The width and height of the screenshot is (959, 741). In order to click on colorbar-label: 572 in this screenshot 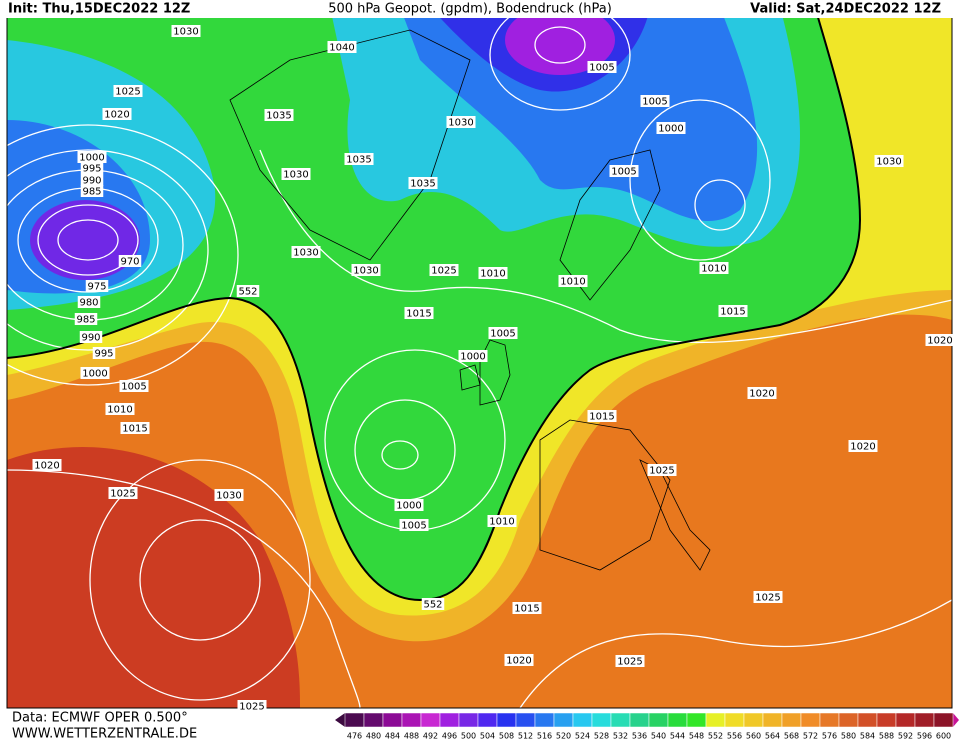, I will do `click(810, 736)`.